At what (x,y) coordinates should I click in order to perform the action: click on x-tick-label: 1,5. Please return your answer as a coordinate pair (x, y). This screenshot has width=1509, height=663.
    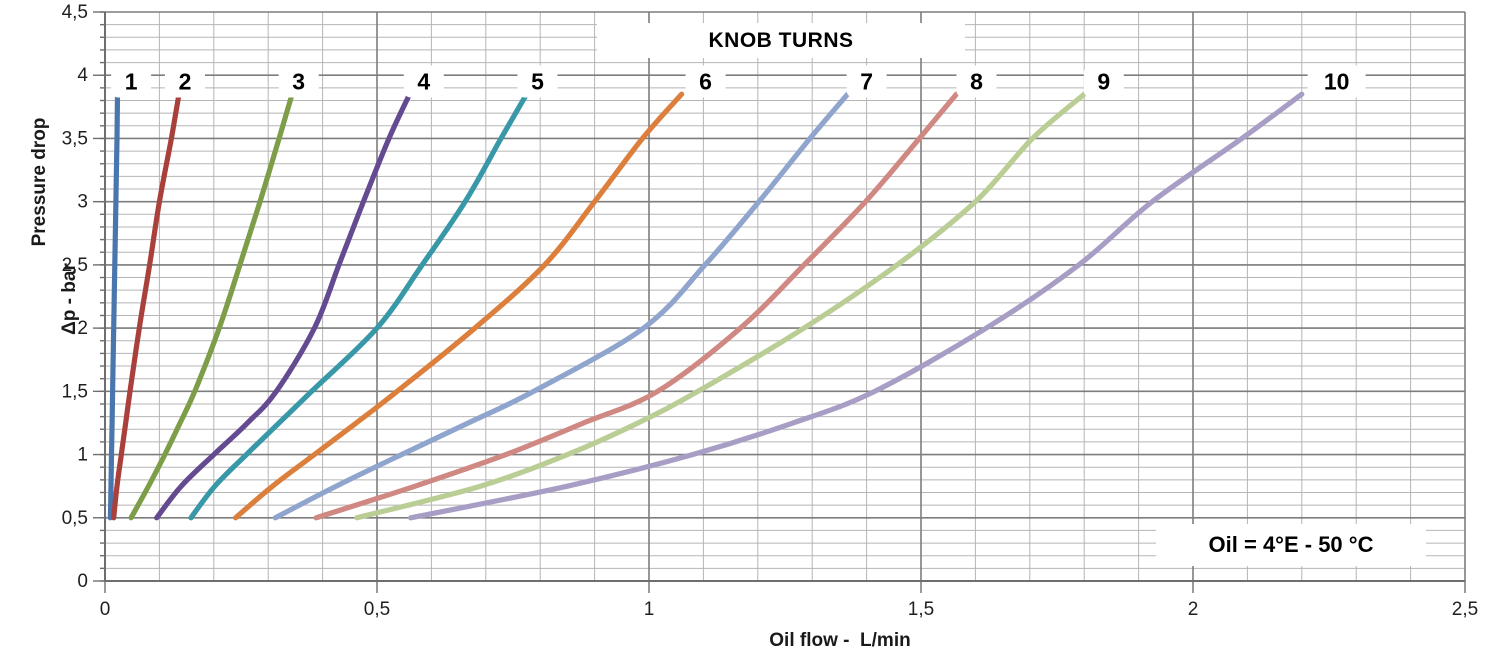
    Looking at the image, I should click on (921, 609).